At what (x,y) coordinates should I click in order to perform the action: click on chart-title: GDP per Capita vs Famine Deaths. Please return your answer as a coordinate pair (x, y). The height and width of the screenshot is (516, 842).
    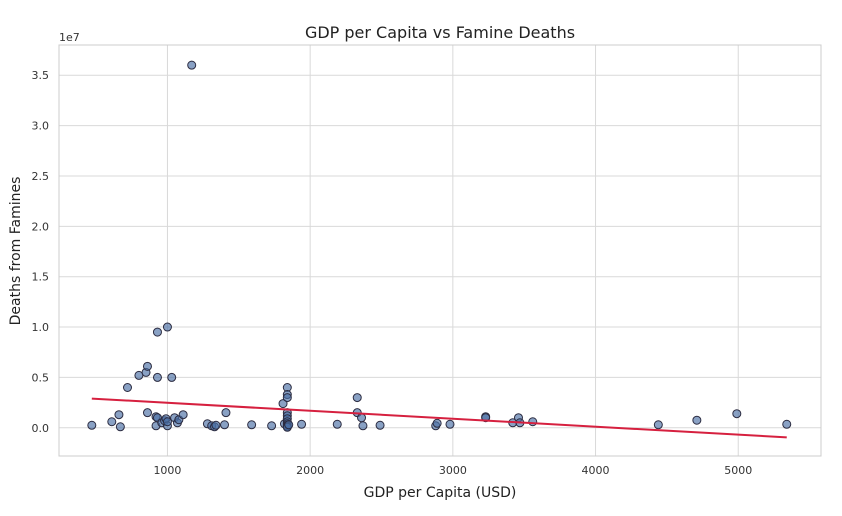
    Looking at the image, I should click on (440, 32).